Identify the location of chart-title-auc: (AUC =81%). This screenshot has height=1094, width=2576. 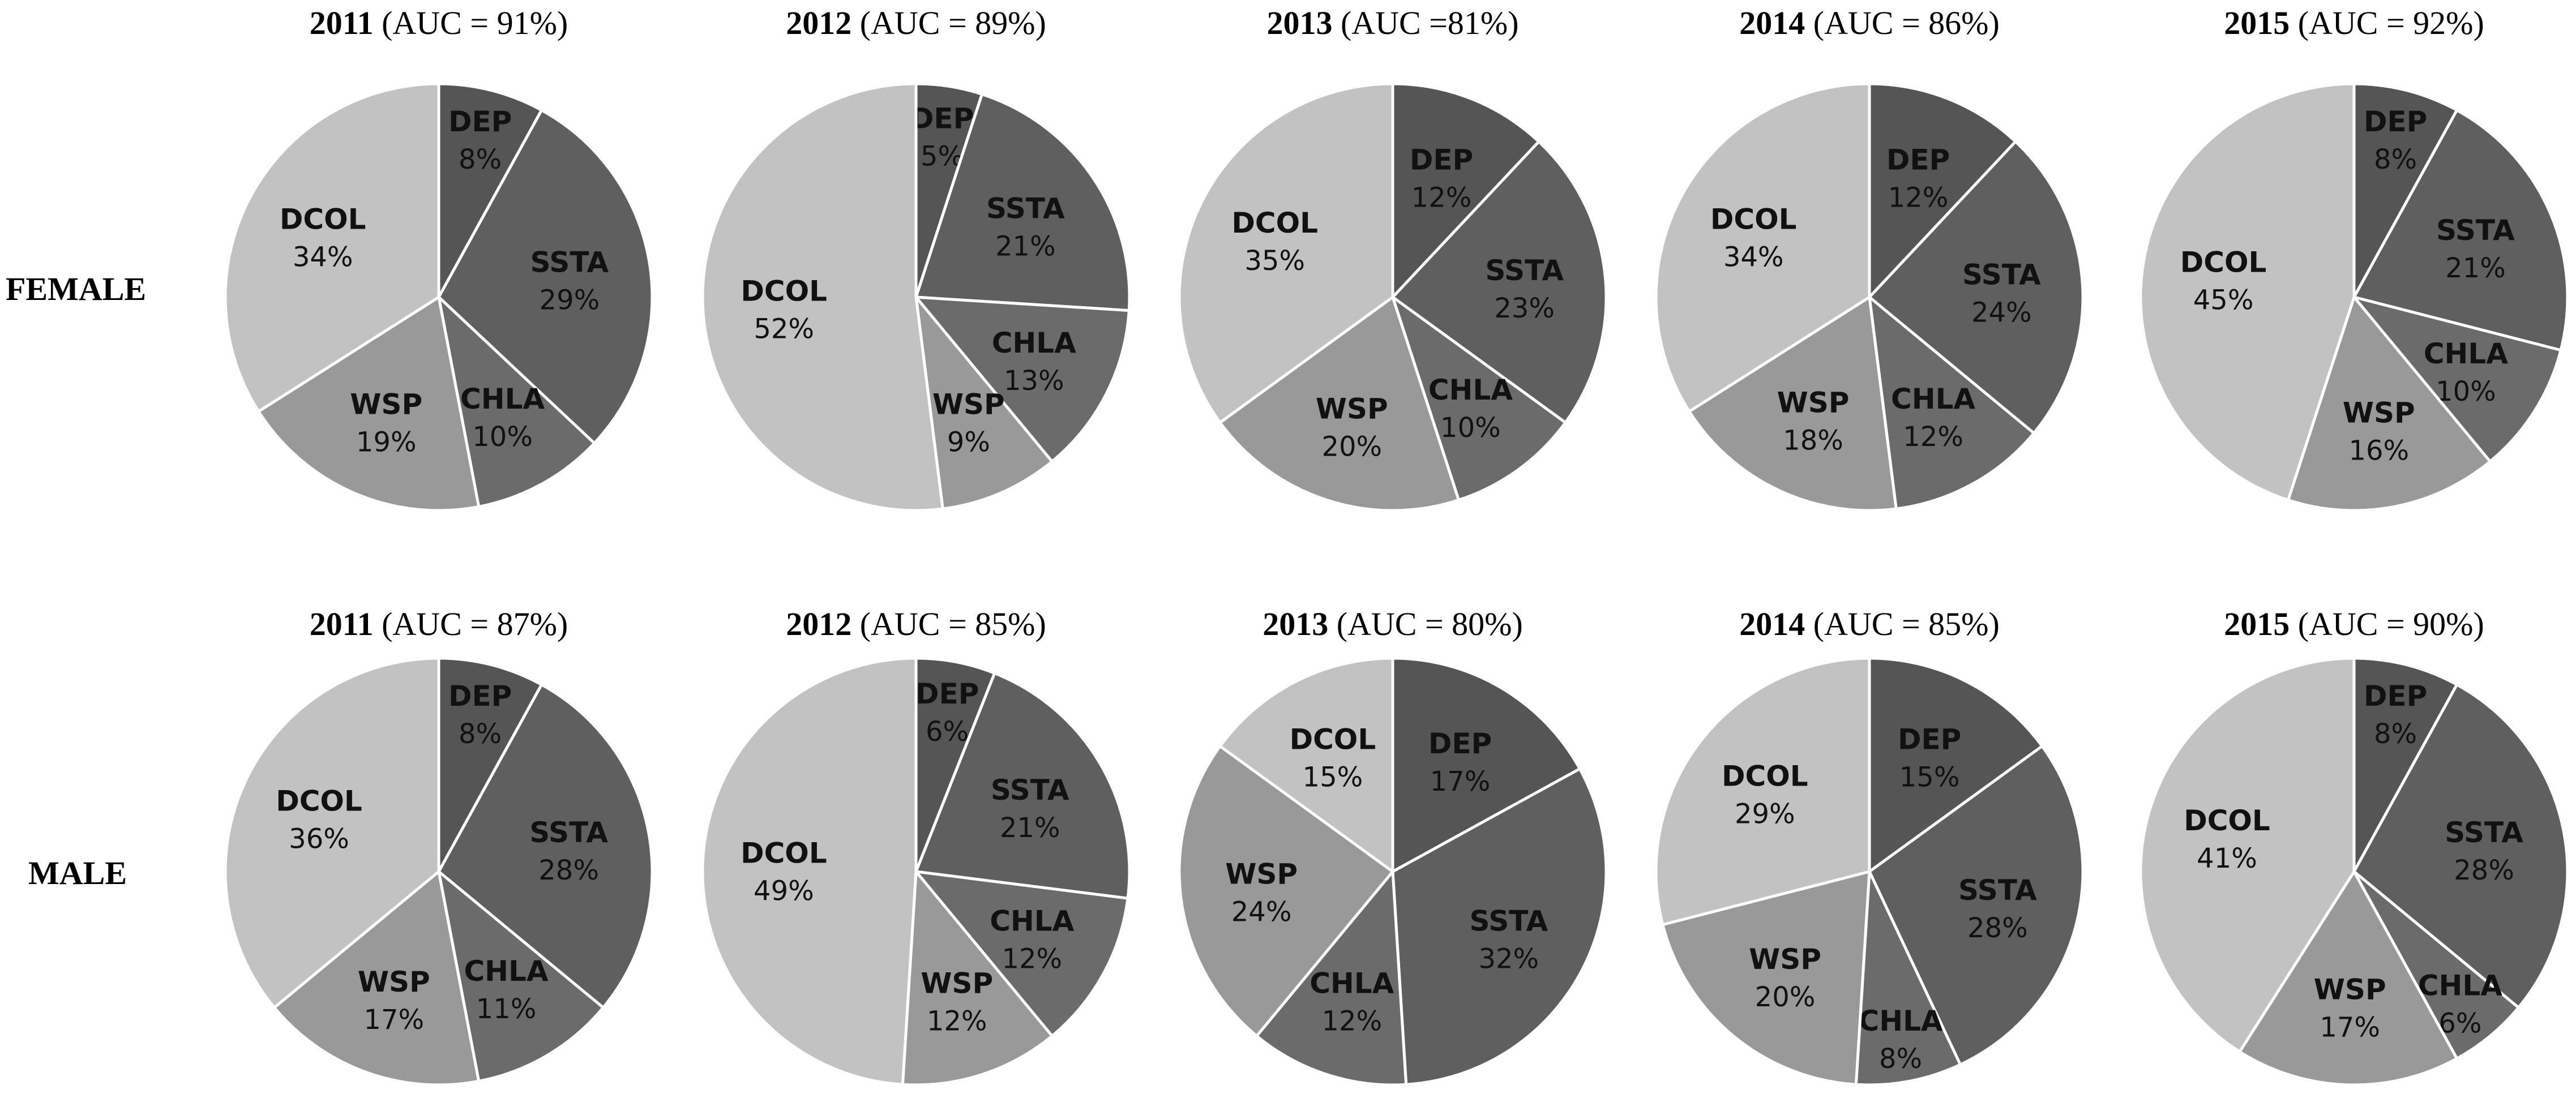
(1425, 23).